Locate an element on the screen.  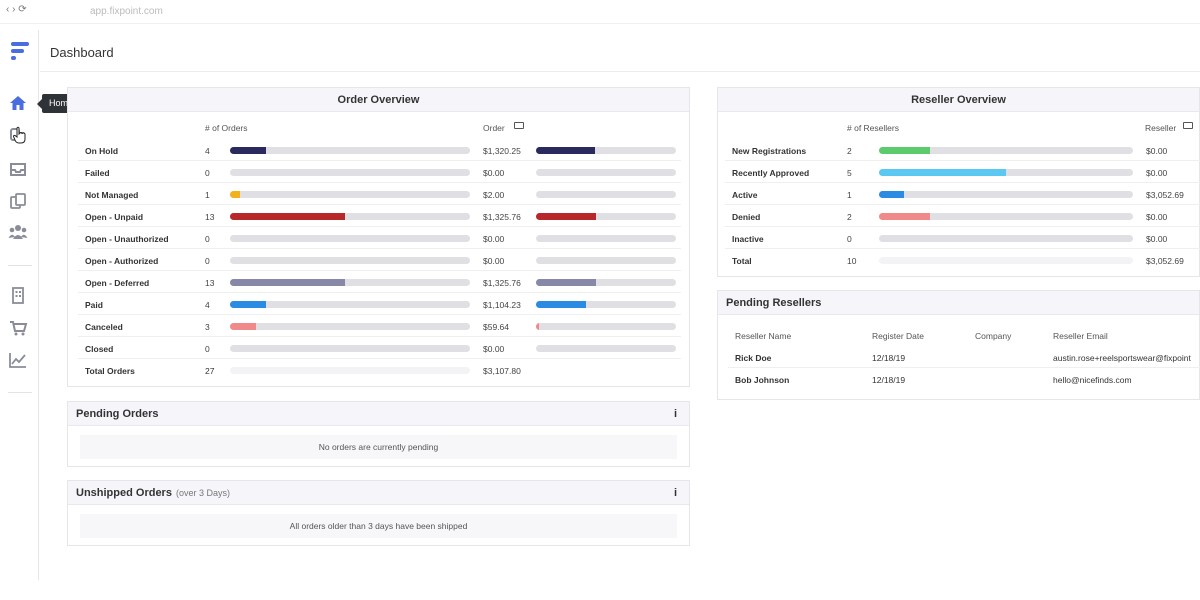
unshipped-orders-subtitle: (over 3 Days) is located at coordinates (202, 493).